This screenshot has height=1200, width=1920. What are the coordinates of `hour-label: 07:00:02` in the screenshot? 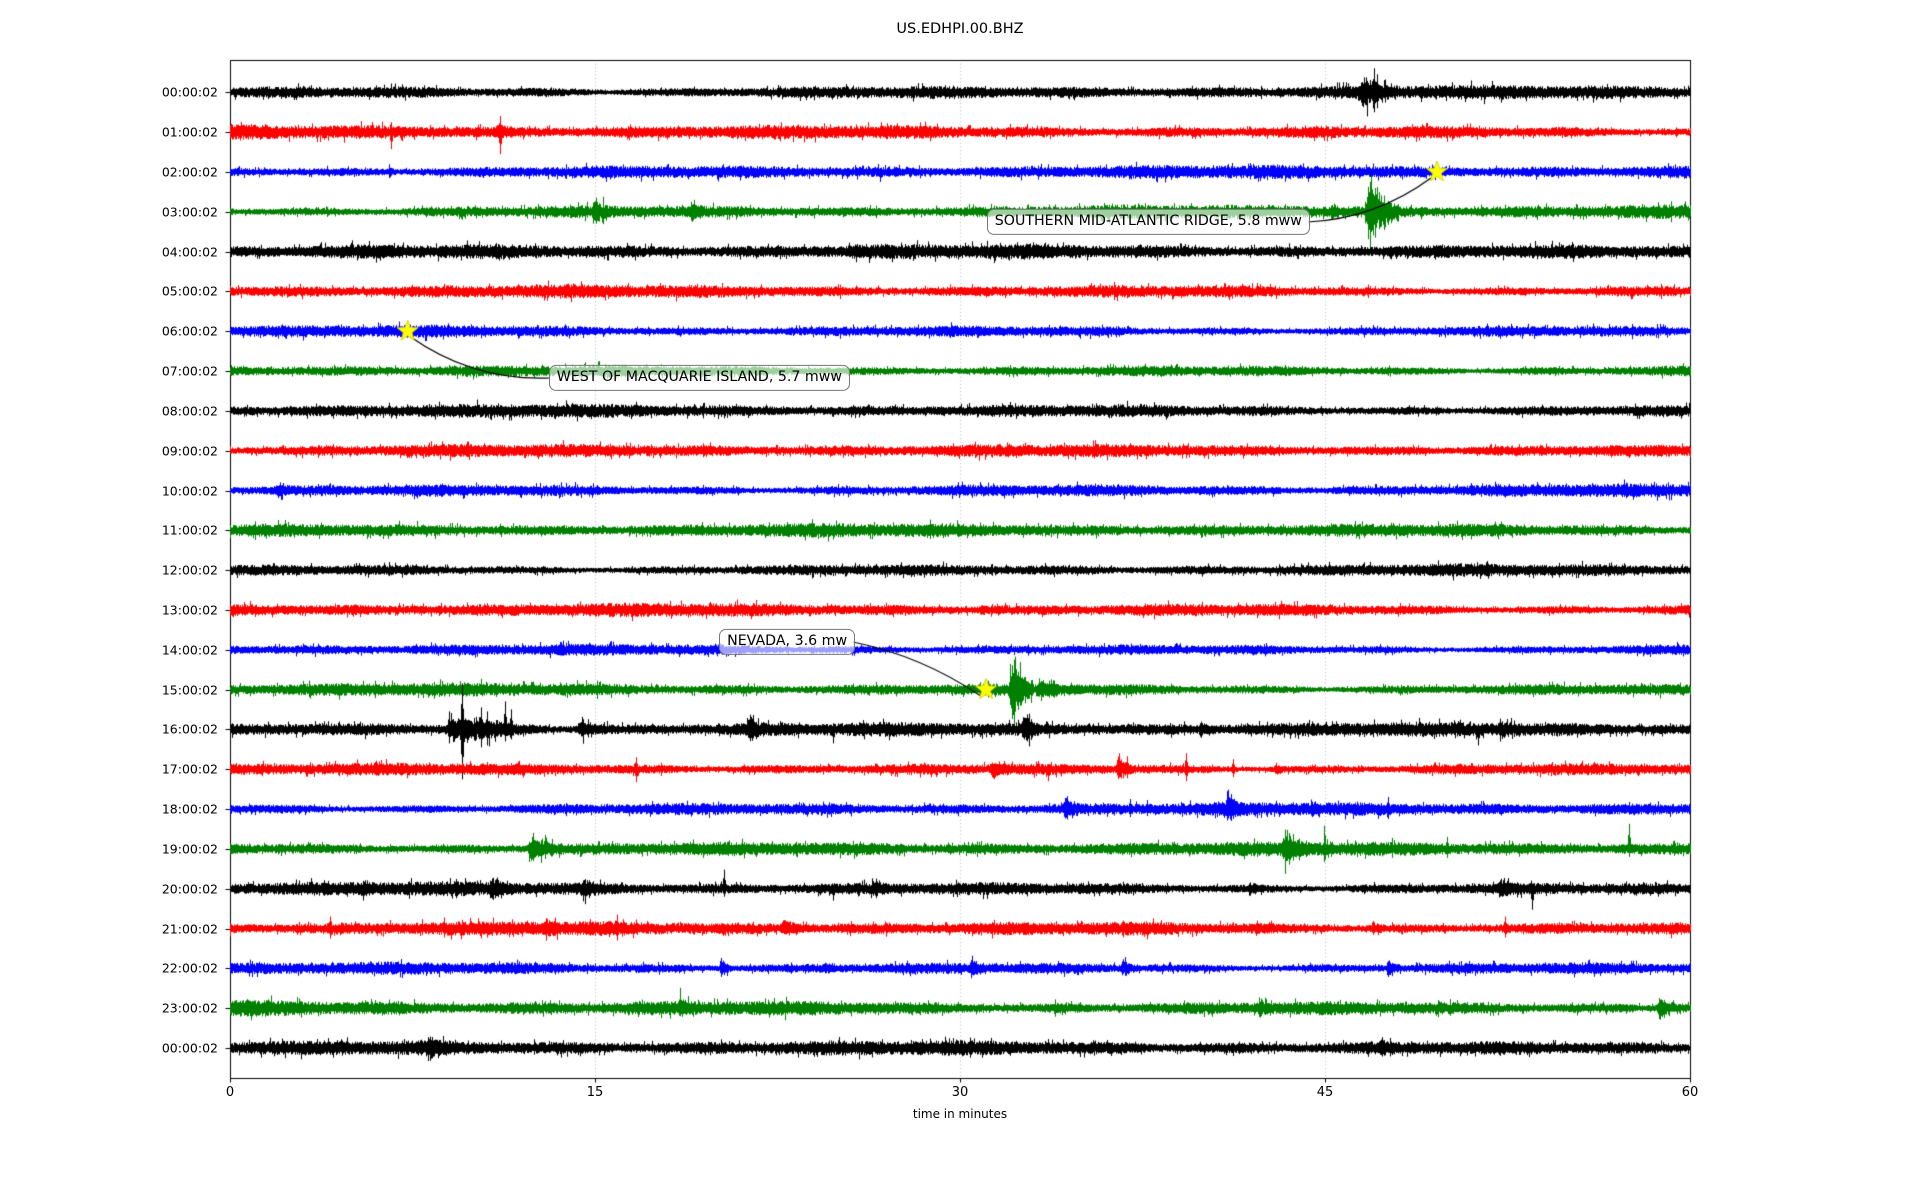 It's located at (189, 371).